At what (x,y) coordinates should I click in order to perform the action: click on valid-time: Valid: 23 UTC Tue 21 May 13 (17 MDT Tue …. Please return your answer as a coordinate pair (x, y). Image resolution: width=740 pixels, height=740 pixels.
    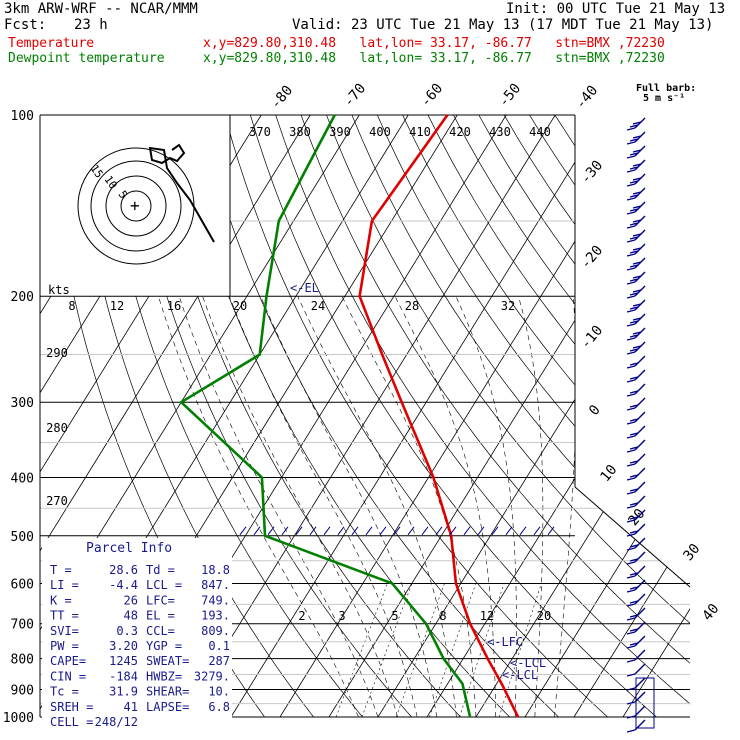
    Looking at the image, I should click on (503, 25).